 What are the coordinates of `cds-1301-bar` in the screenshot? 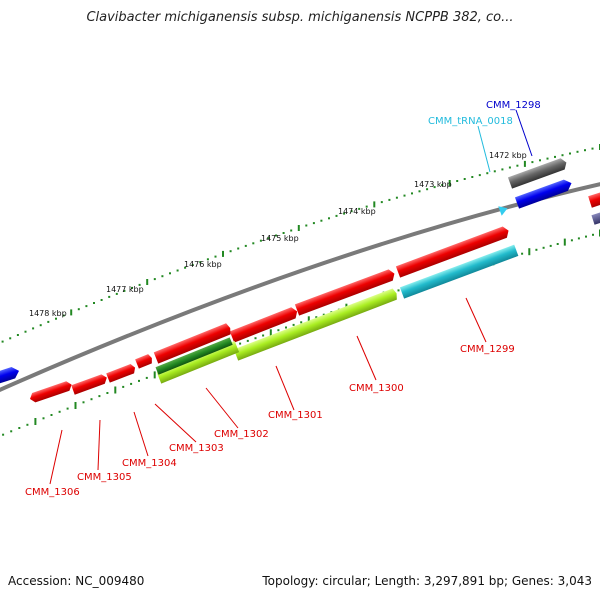 It's located at (198, 362).